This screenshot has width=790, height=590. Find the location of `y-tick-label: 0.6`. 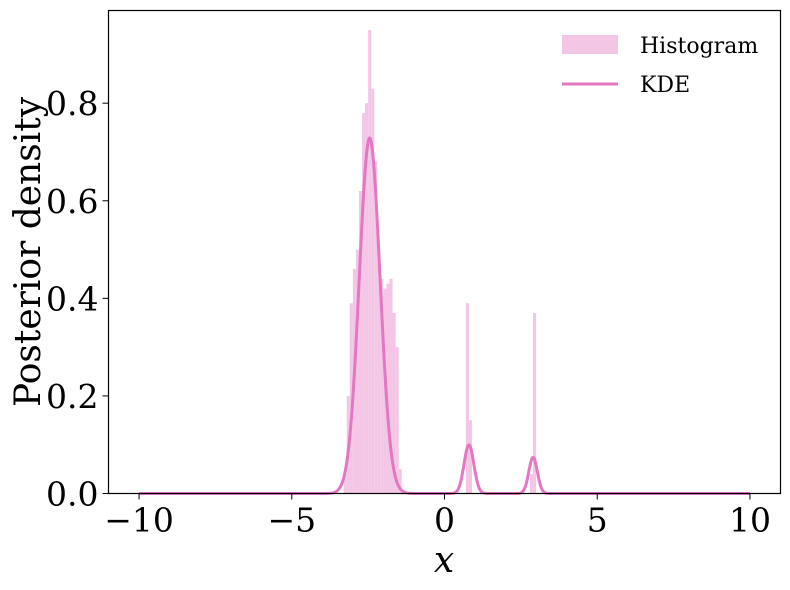

y-tick-label: 0.6 is located at coordinates (72, 201).